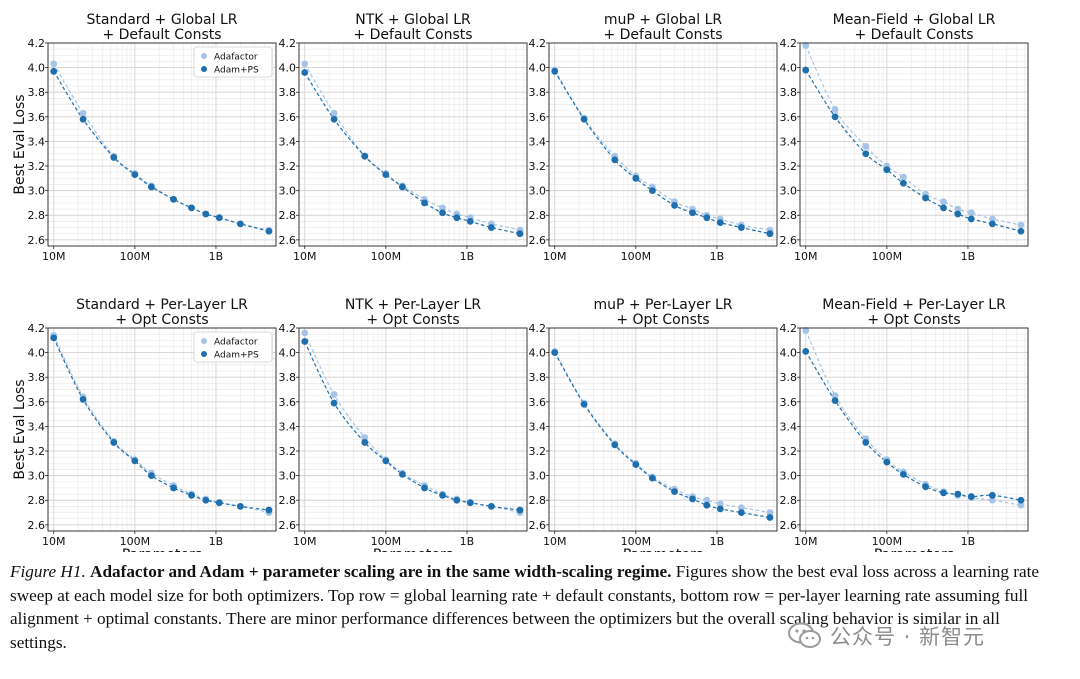 Image resolution: width=1080 pixels, height=679 pixels. I want to click on chart-subtitle: + Opt Consts, so click(412, 320).